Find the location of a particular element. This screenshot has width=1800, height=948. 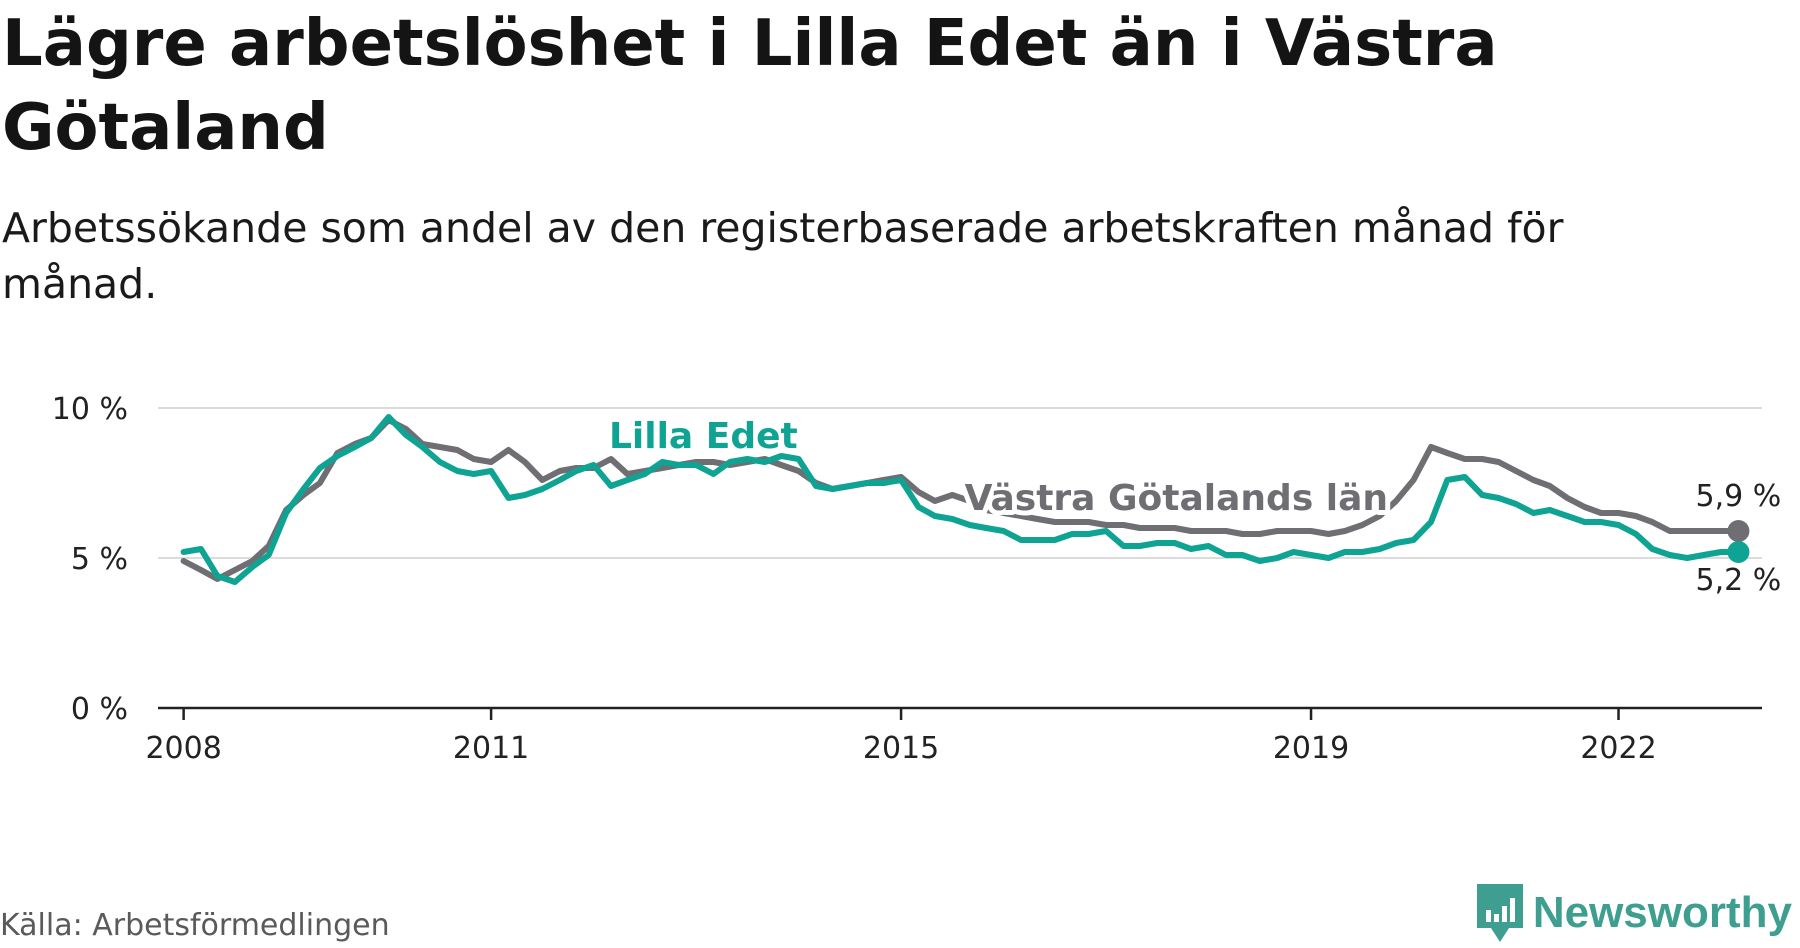

y-axis-ticks: 0 % 5 % 10 % is located at coordinates (90, 559).